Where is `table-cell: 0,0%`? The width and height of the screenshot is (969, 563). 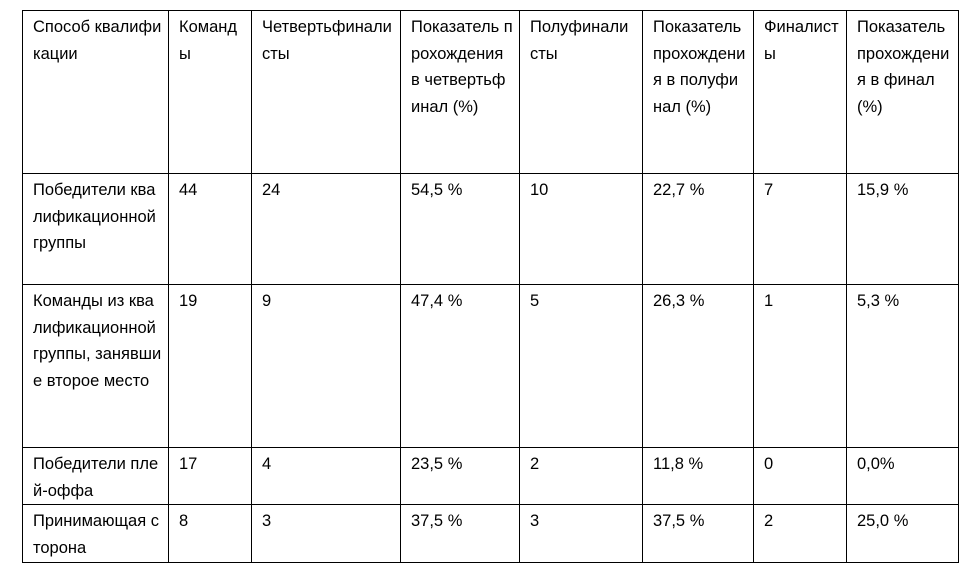
table-cell: 0,0% is located at coordinates (902, 476).